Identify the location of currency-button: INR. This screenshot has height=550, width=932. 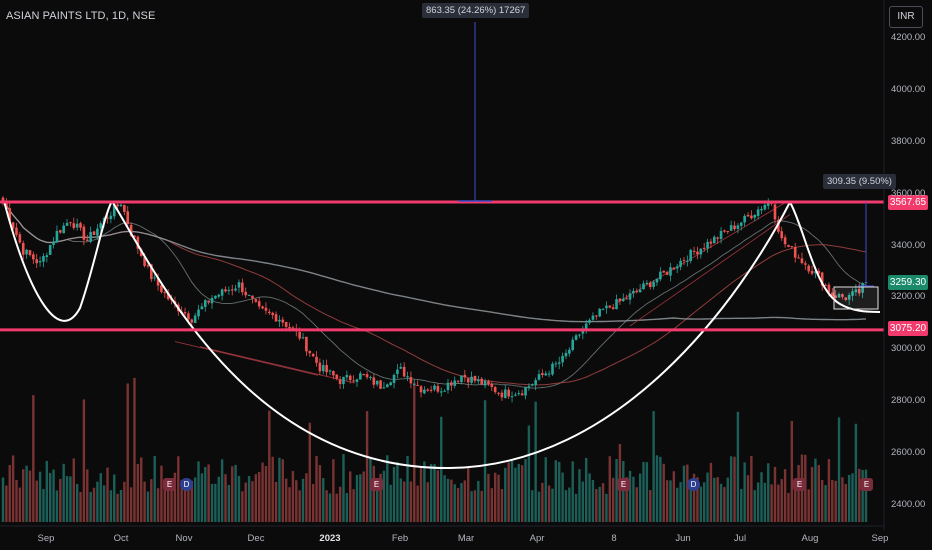
(906, 17).